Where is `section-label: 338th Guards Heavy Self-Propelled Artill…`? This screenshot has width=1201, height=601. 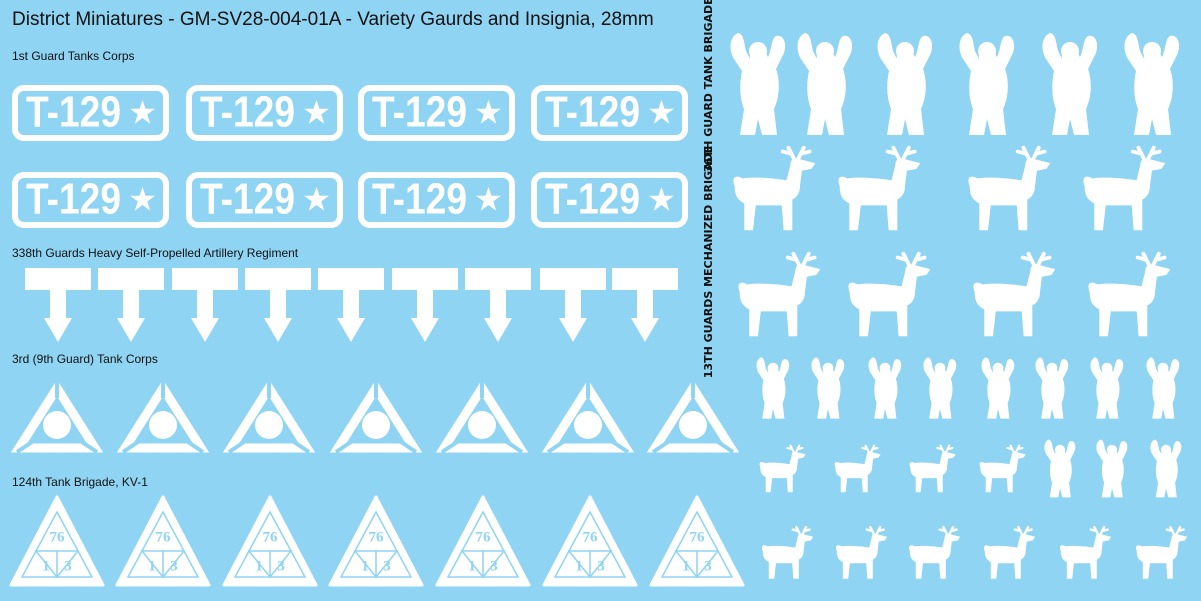
section-label: 338th Guards Heavy Self-Propelled Artill… is located at coordinates (155, 253).